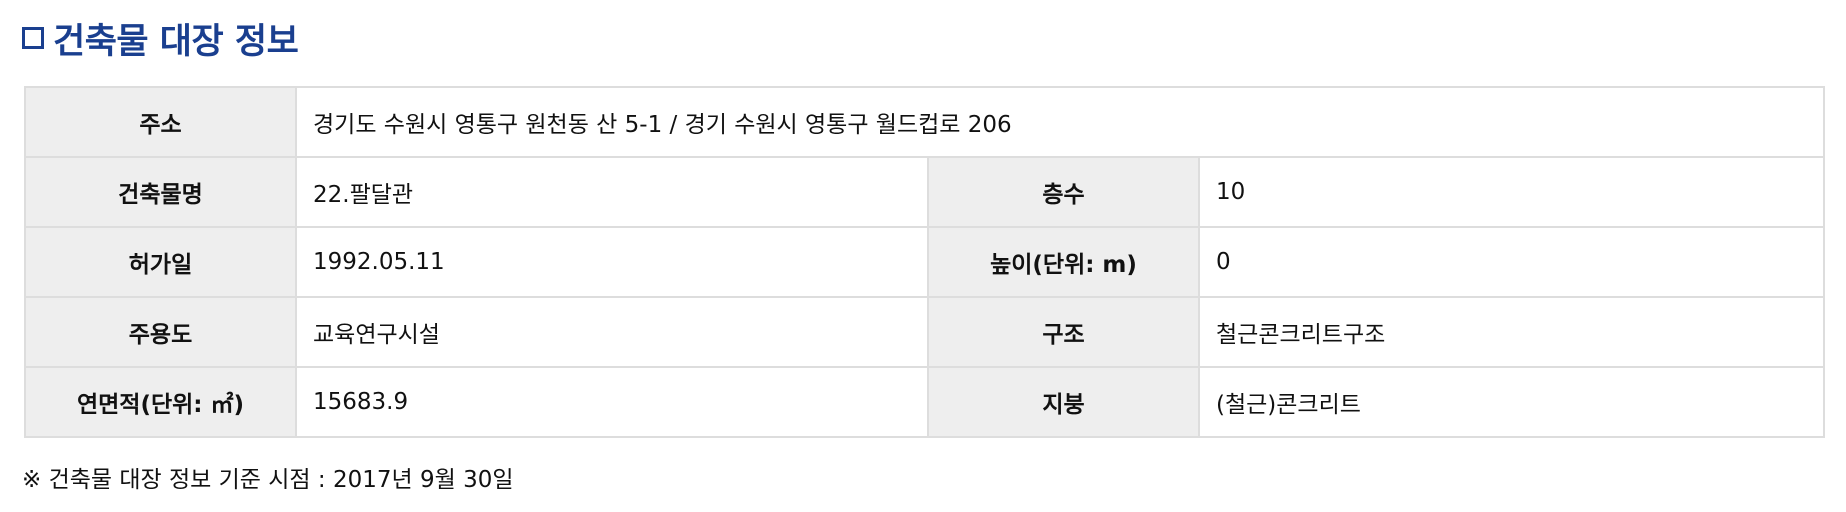 The width and height of the screenshot is (1846, 512). Describe the element at coordinates (1511, 262) in the screenshot. I see `height-value: 0` at that location.